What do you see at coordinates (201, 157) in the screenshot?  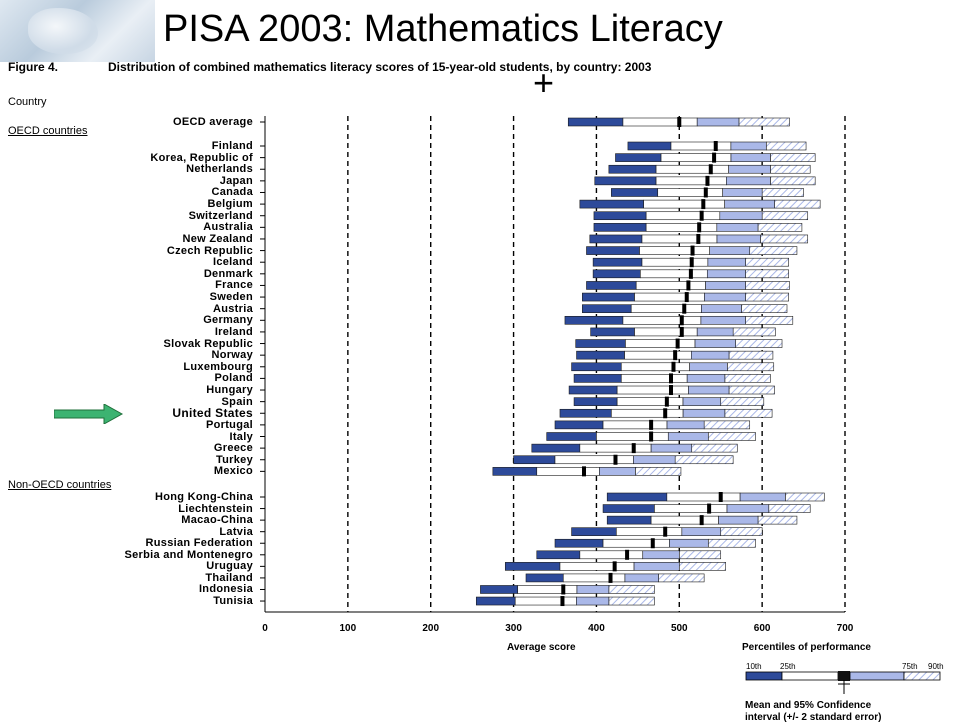 I see `country-label: Korea, Republic of` at bounding box center [201, 157].